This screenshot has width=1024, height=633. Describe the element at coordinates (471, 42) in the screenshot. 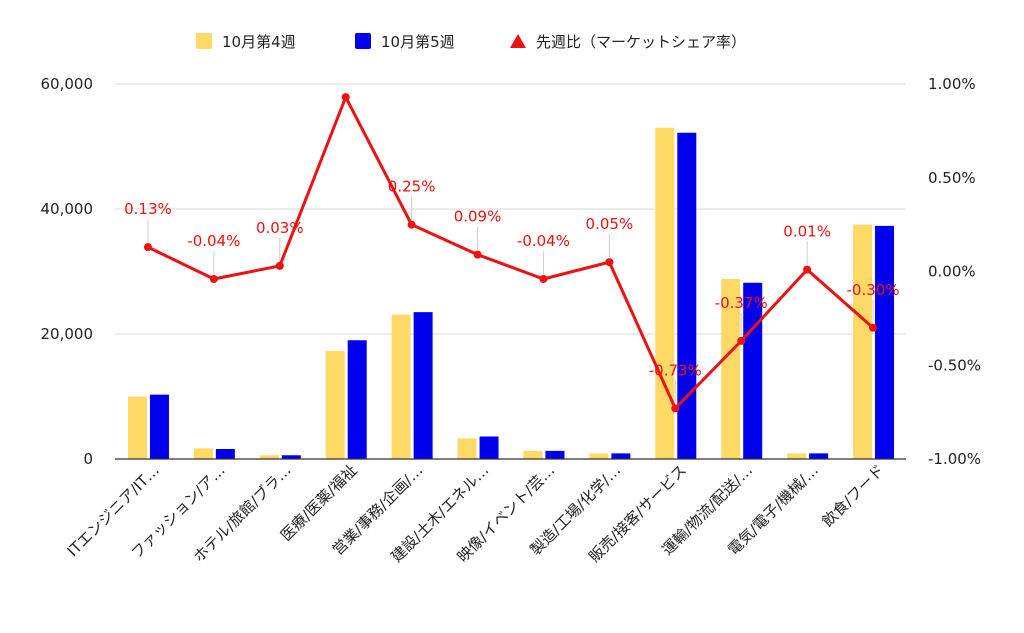

I see `legend: 10月第4週 10月第5週 先週比（マーケットシェア率）` at that location.